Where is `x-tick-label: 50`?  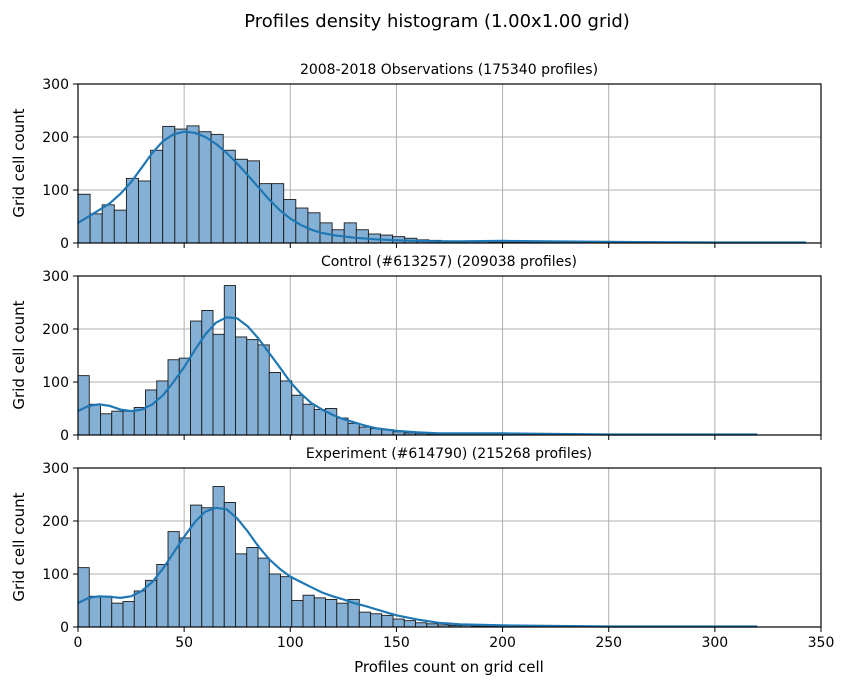
x-tick-label: 50 is located at coordinates (184, 643).